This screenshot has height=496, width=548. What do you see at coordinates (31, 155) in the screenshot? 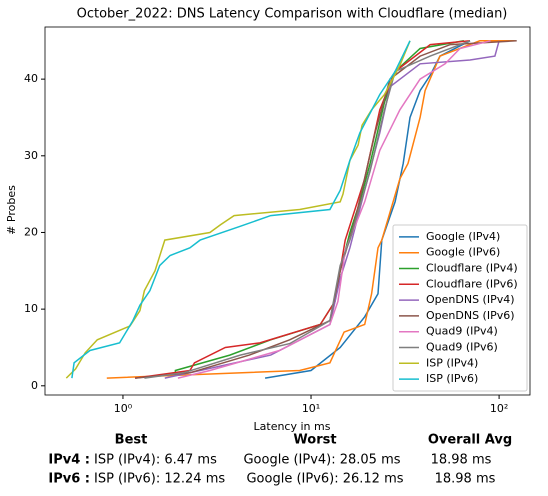
I see `y-tick-label: 30` at bounding box center [31, 155].